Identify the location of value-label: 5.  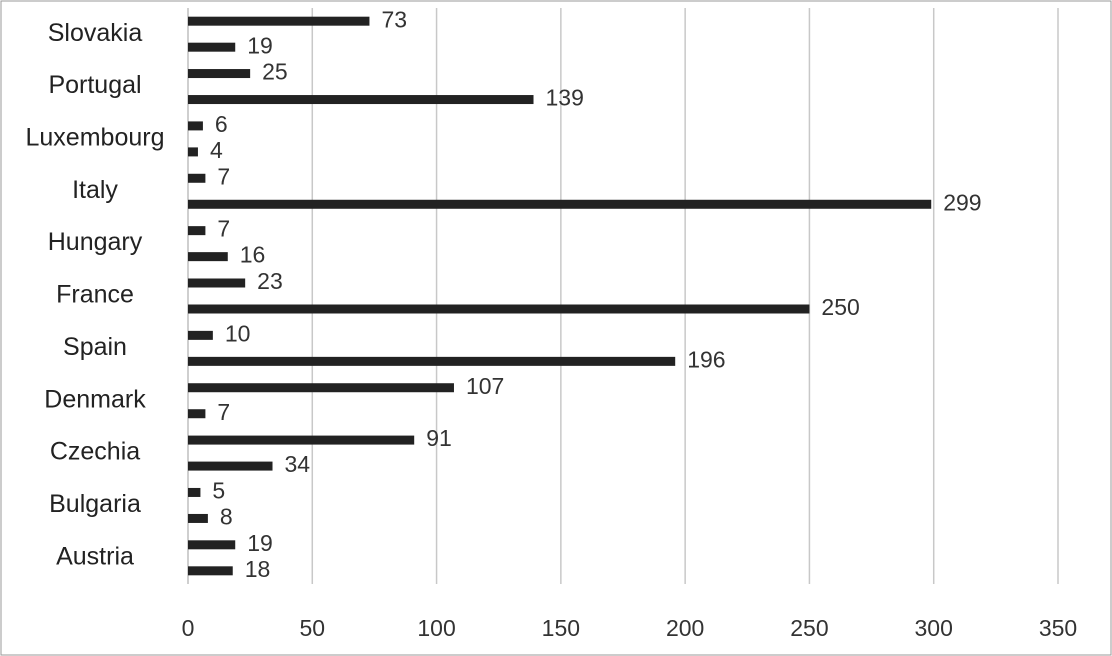
(218, 491).